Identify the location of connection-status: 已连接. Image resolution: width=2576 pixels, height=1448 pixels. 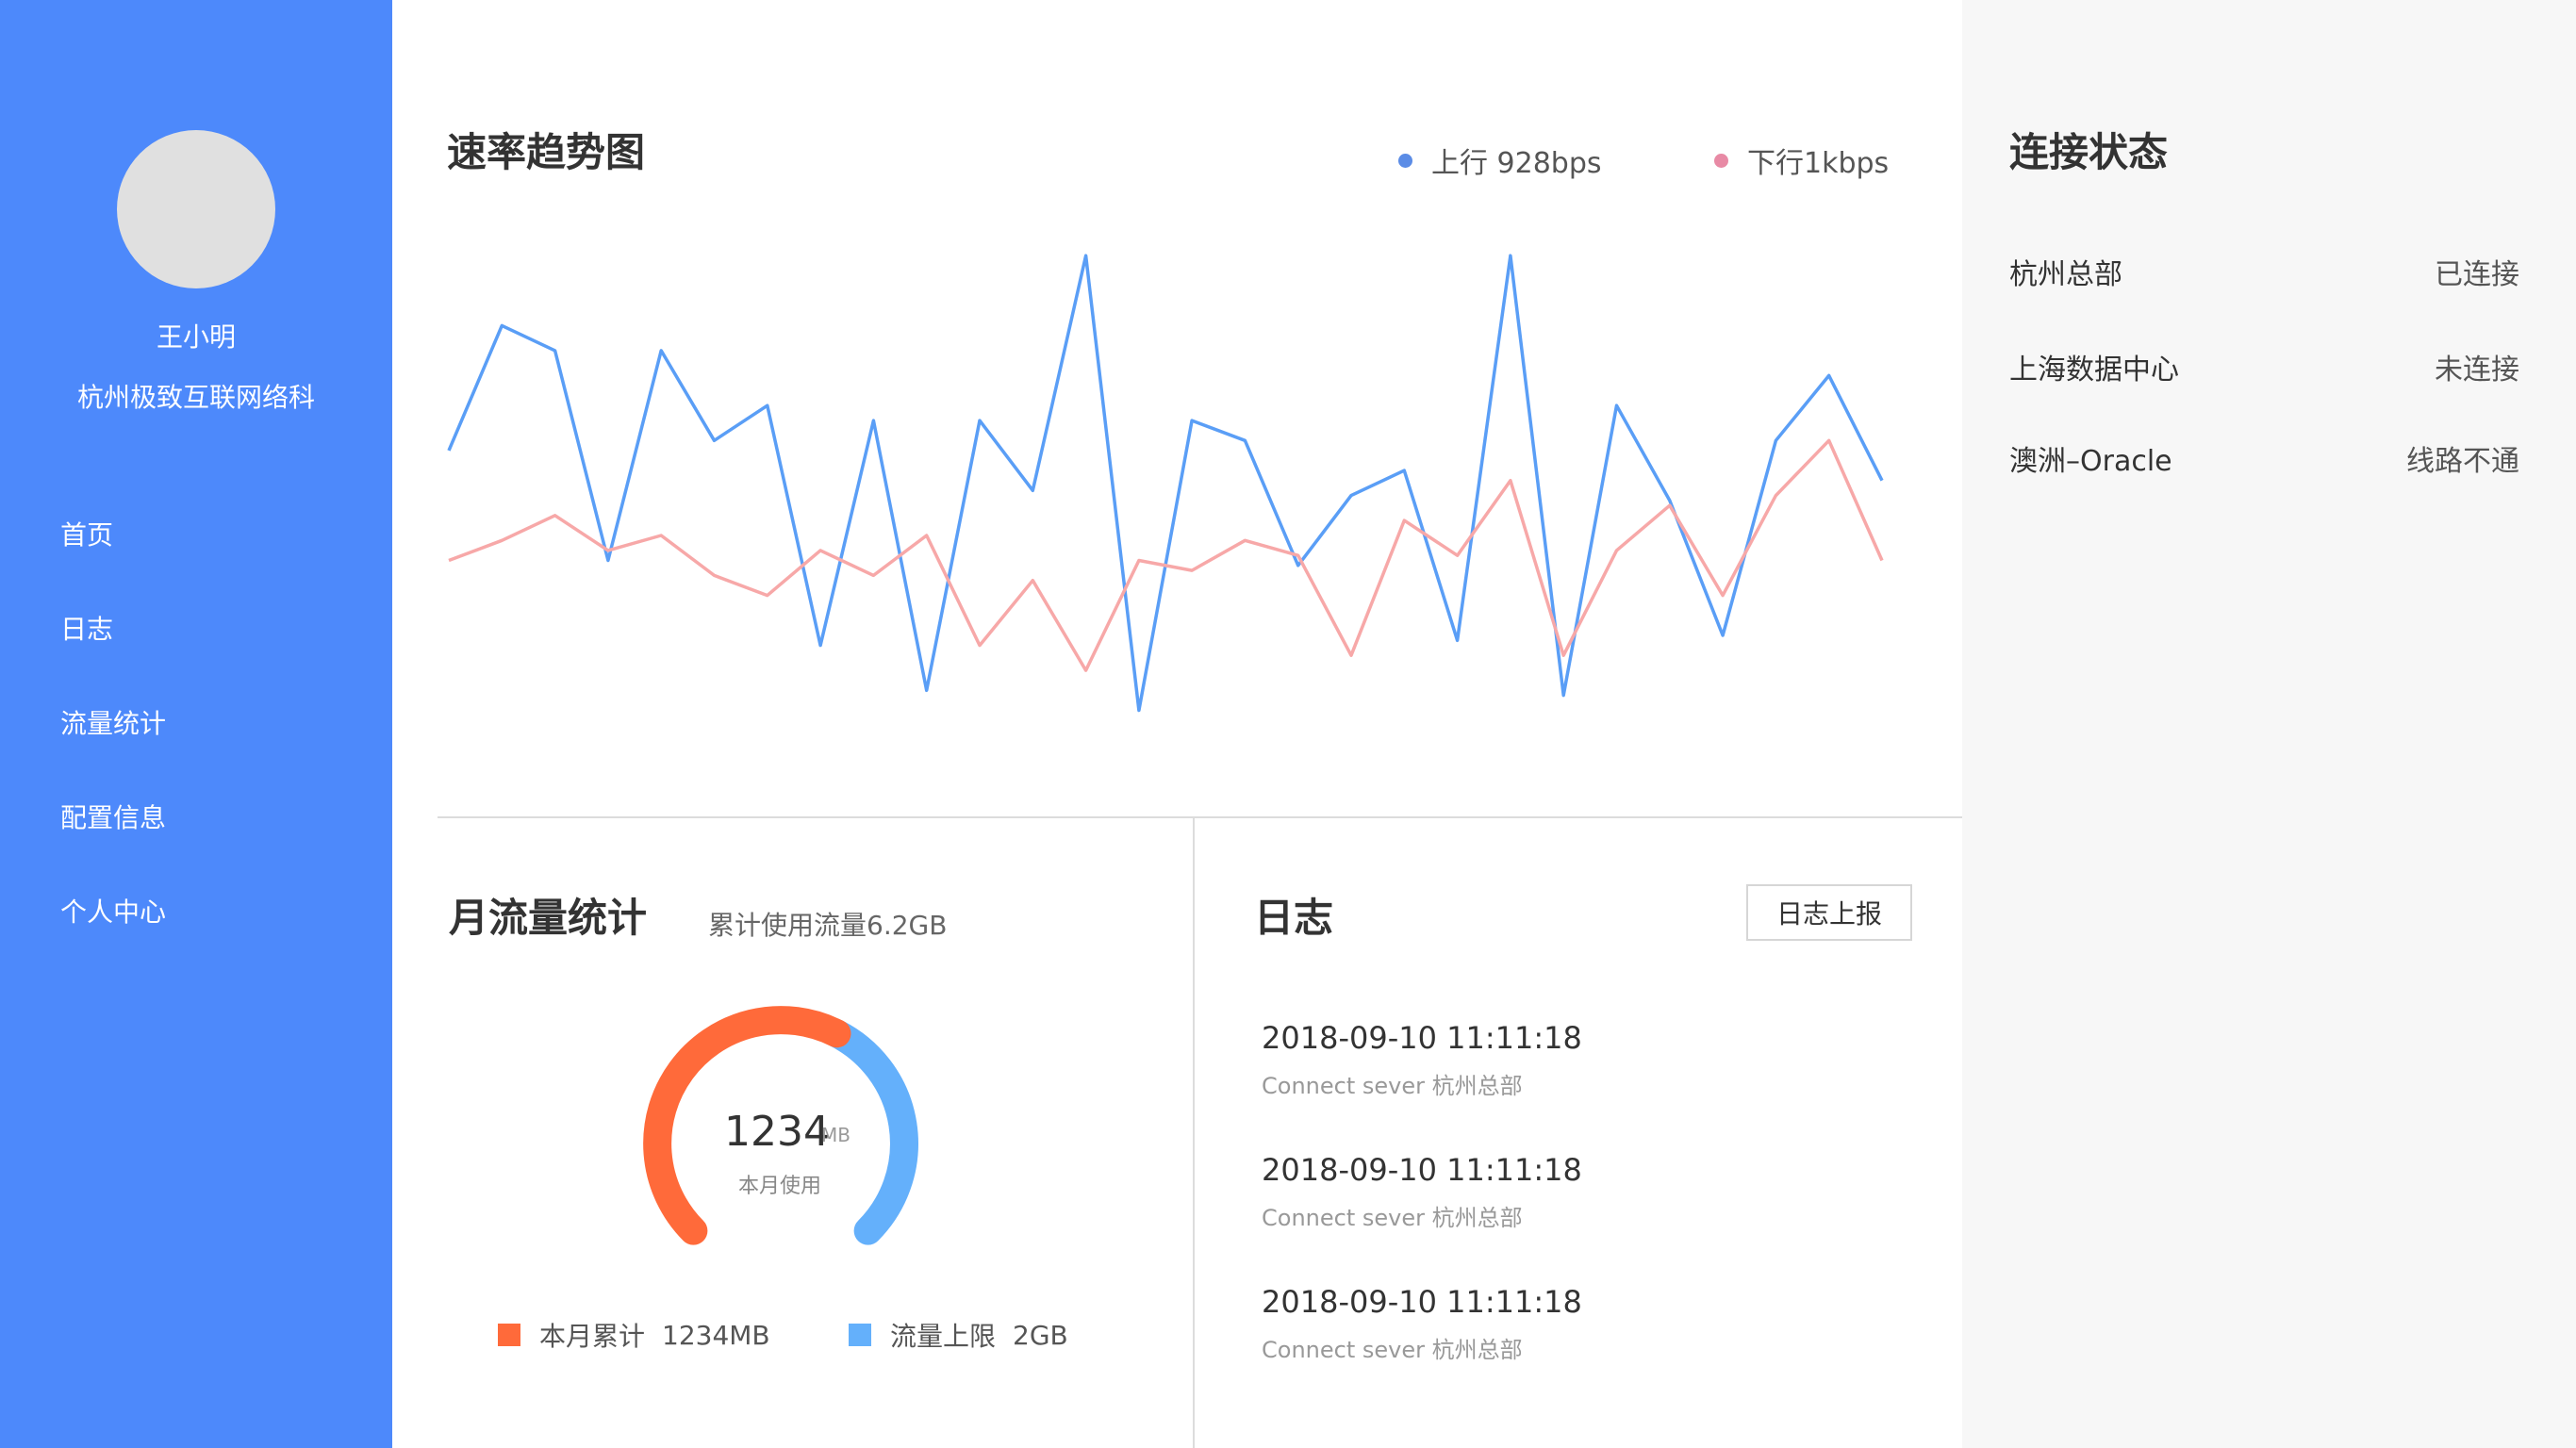
(2477, 274).